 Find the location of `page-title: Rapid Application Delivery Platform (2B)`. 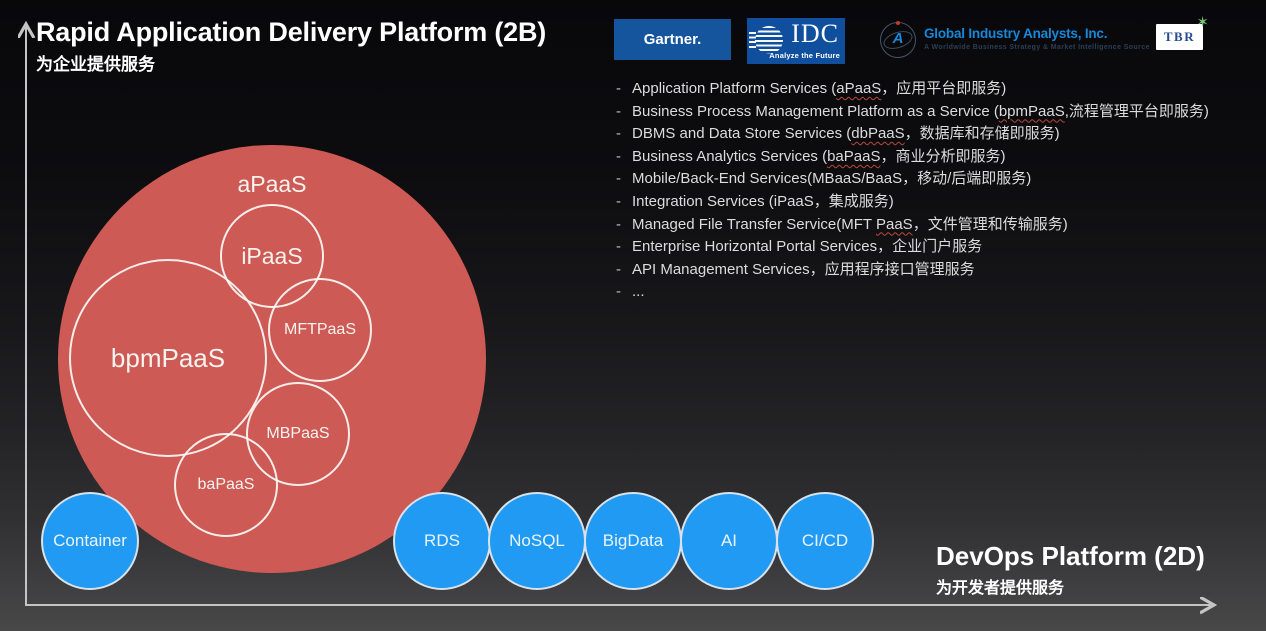

page-title: Rapid Application Delivery Platform (2B) is located at coordinates (291, 32).